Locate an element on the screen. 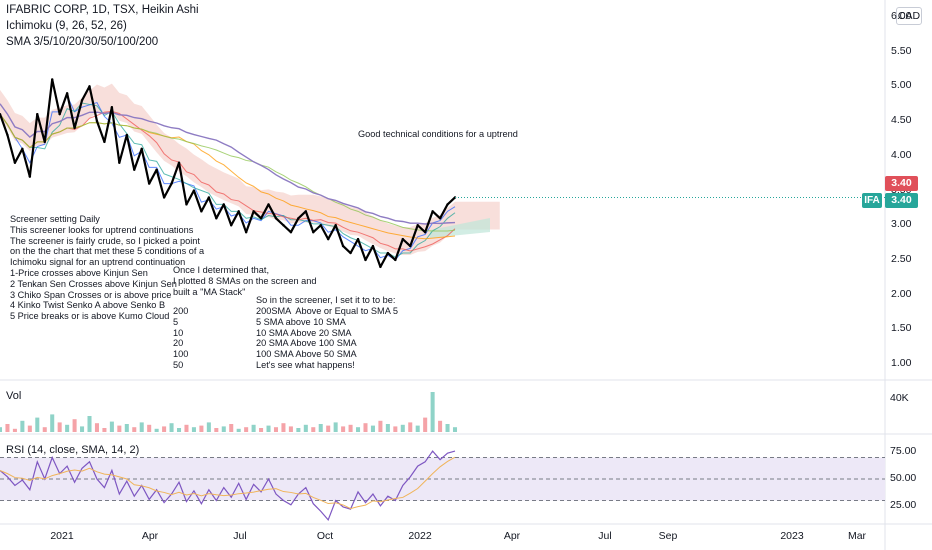 The image size is (932, 550). time-tick: Mar is located at coordinates (857, 536).